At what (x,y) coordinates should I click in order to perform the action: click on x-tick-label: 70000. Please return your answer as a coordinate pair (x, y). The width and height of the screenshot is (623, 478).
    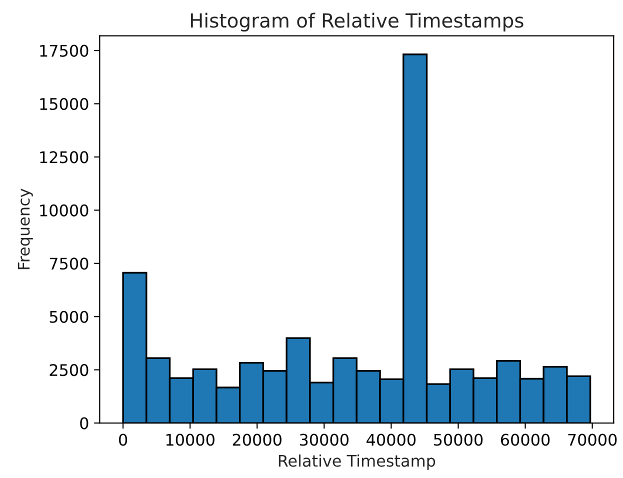
    Looking at the image, I should click on (592, 440).